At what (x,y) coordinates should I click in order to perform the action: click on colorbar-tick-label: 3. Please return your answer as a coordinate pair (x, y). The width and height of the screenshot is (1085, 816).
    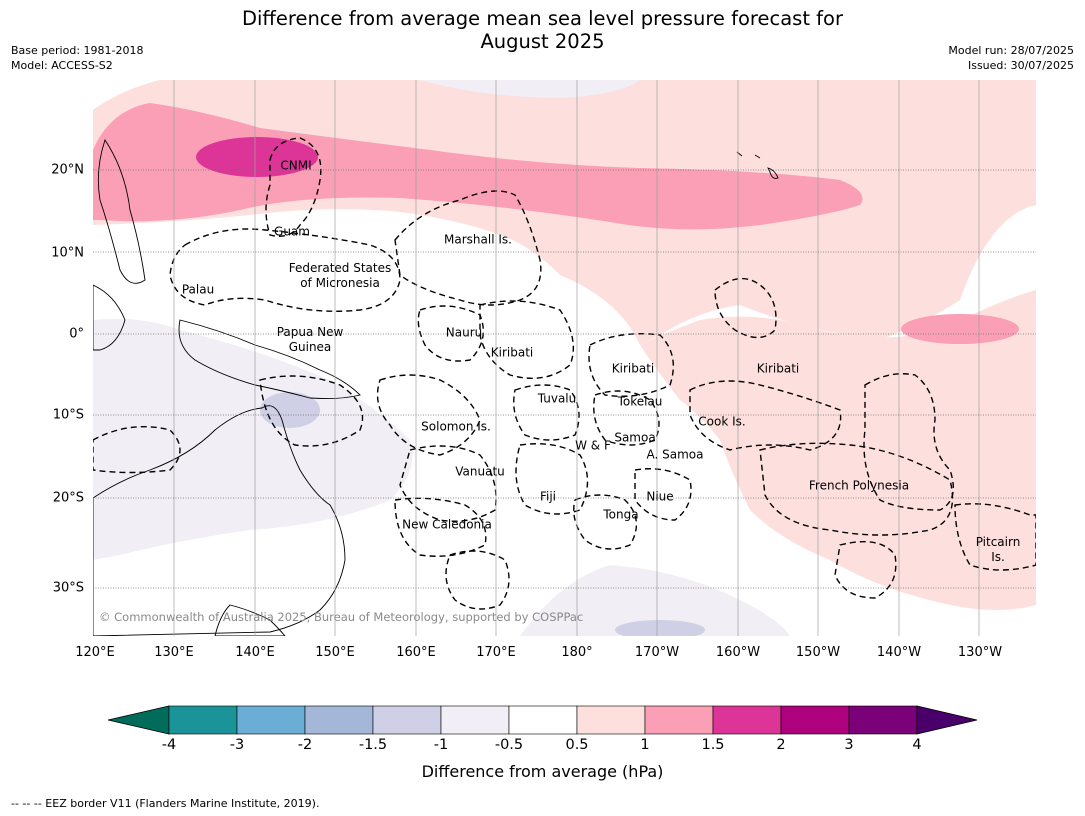
    Looking at the image, I should click on (849, 745).